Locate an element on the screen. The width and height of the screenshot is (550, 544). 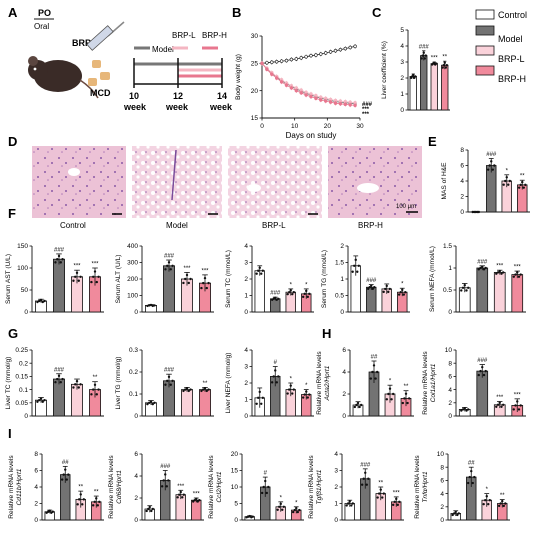
significance-mark: ** is located at coordinates (96, 493).